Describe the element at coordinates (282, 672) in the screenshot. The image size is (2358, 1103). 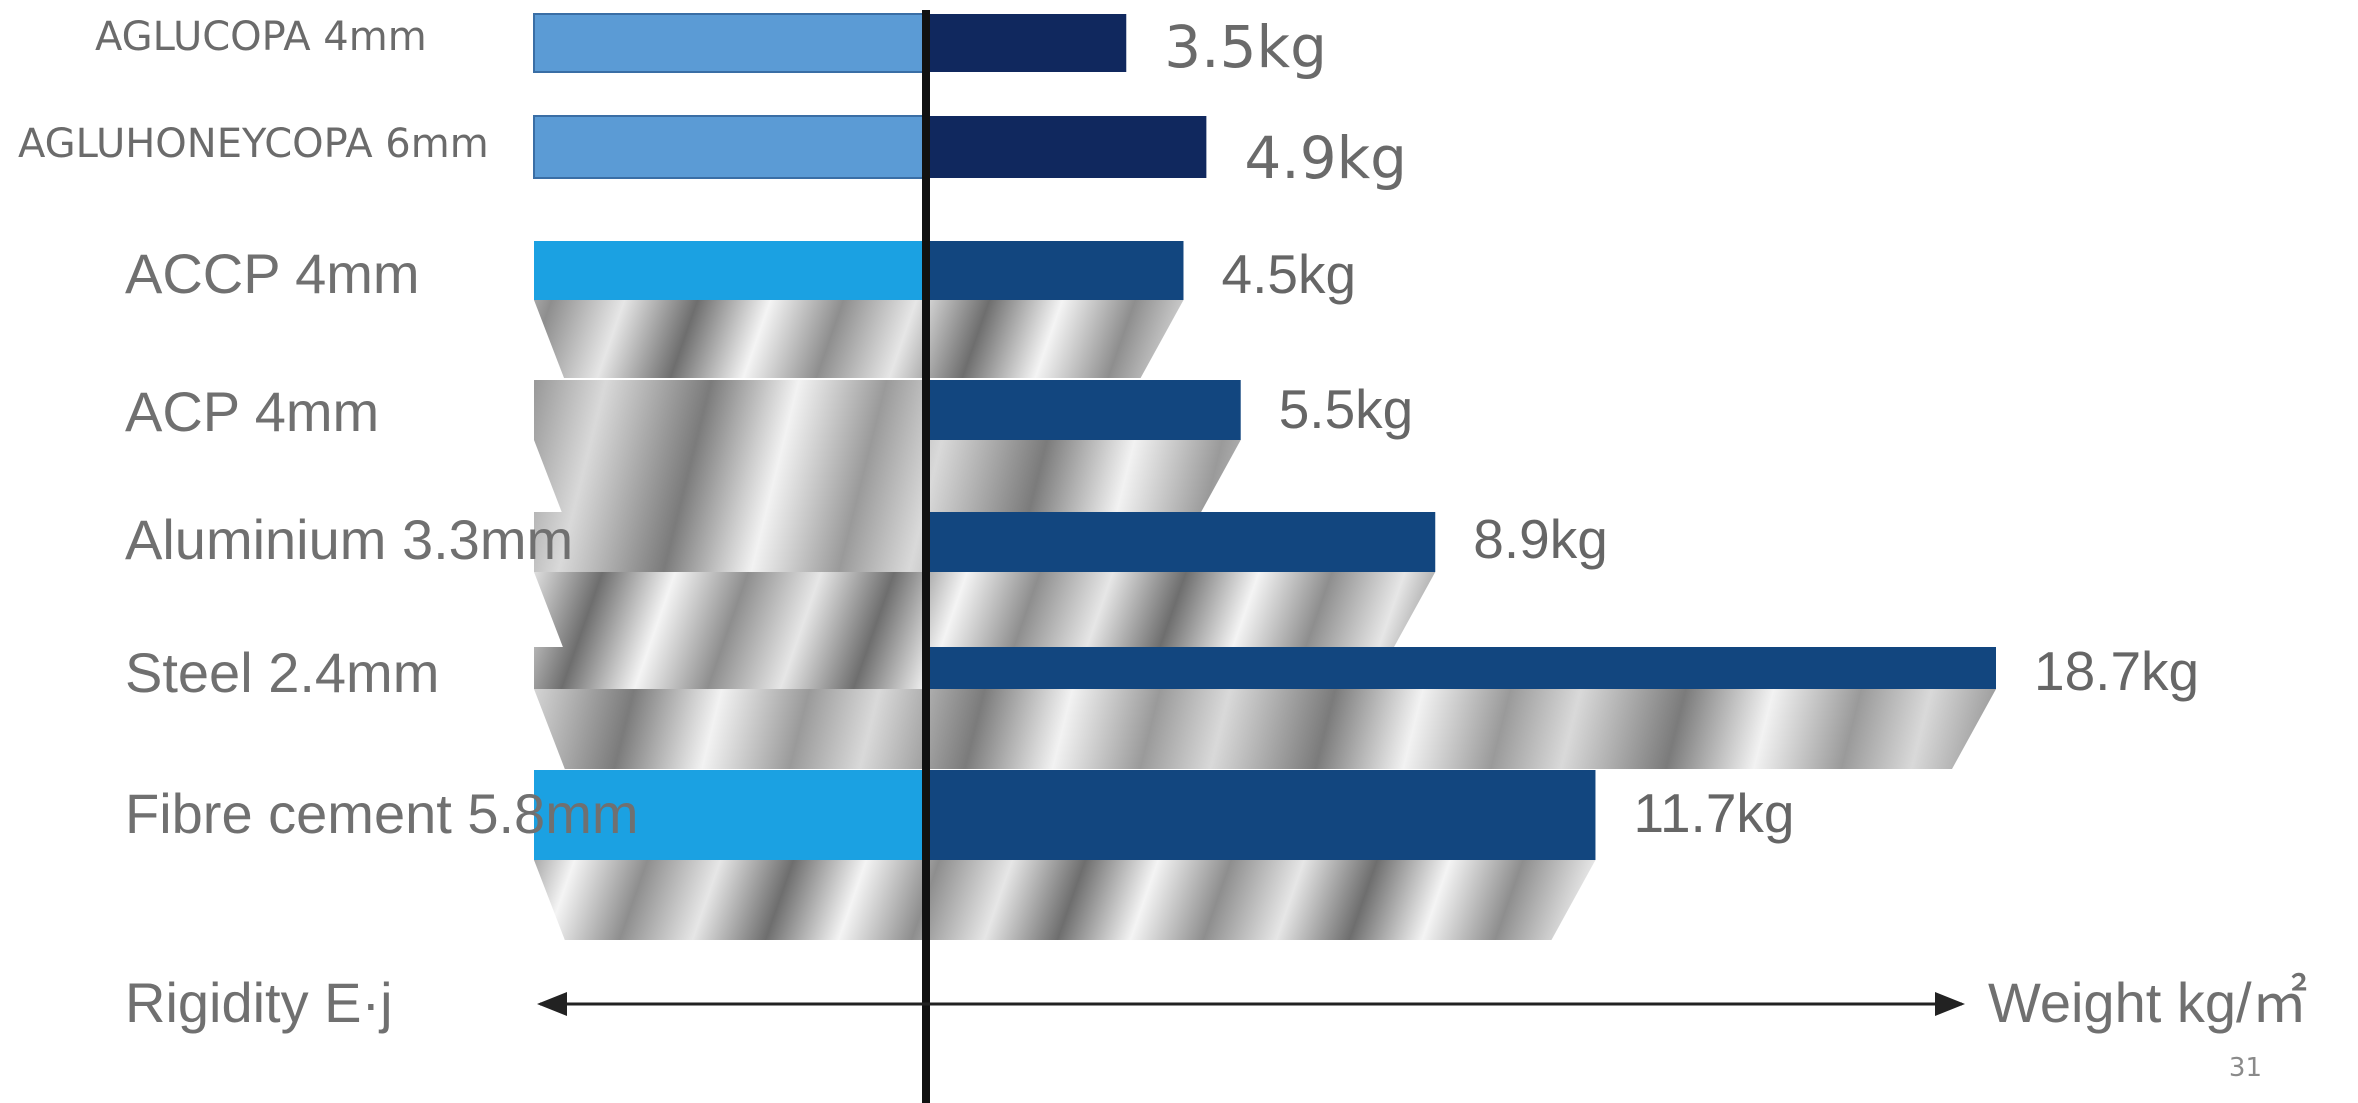
I see `category-label: Steel 2.4mm` at that location.